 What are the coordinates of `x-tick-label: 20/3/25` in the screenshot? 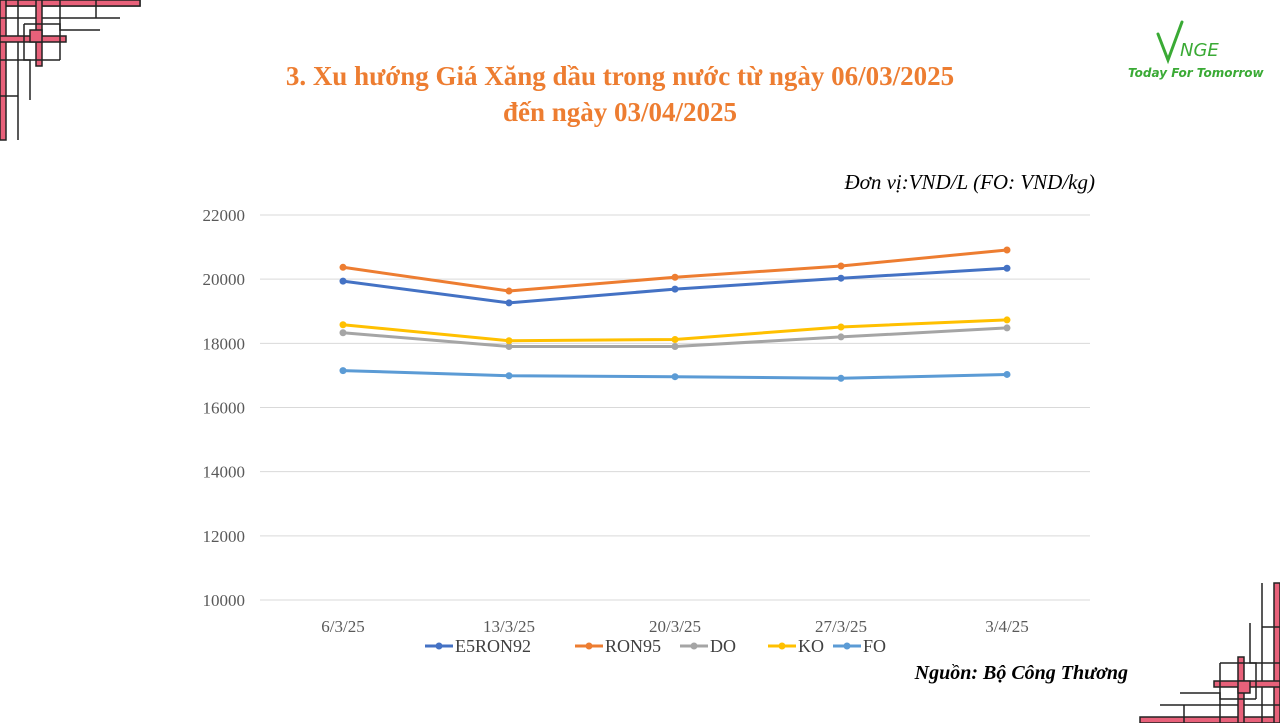 It's located at (675, 626).